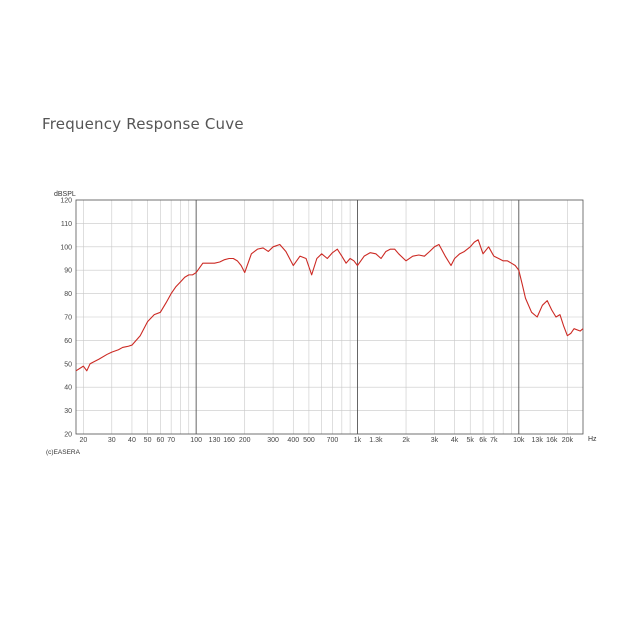 This screenshot has height=625, width=625. I want to click on y-tick-label: 120, so click(66, 201).